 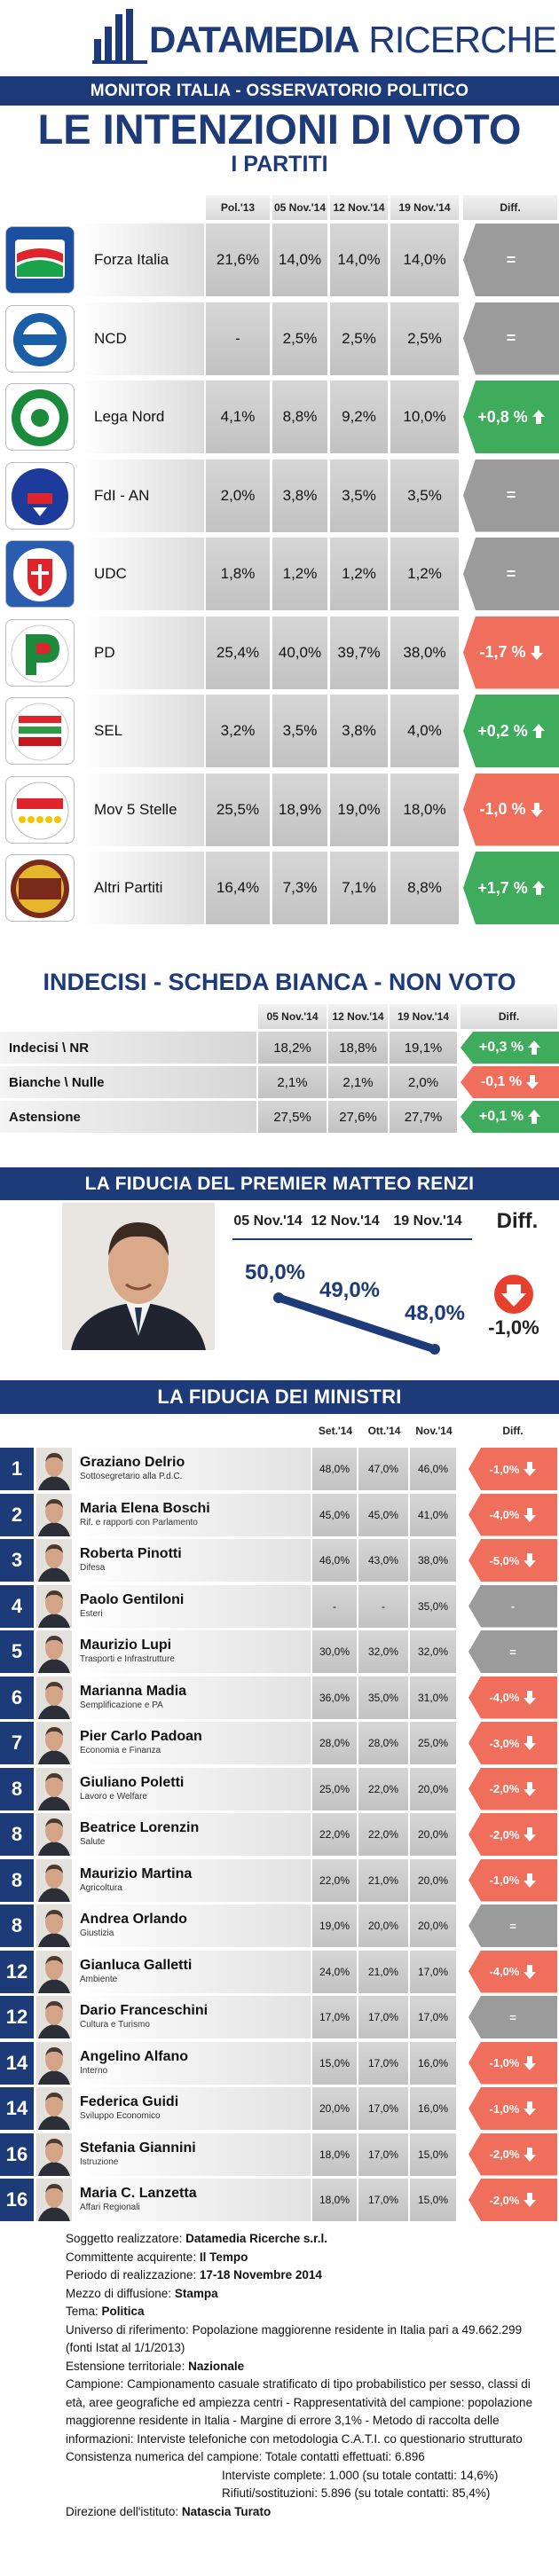 I want to click on minister-value: 21,0%, so click(x=383, y=1880).